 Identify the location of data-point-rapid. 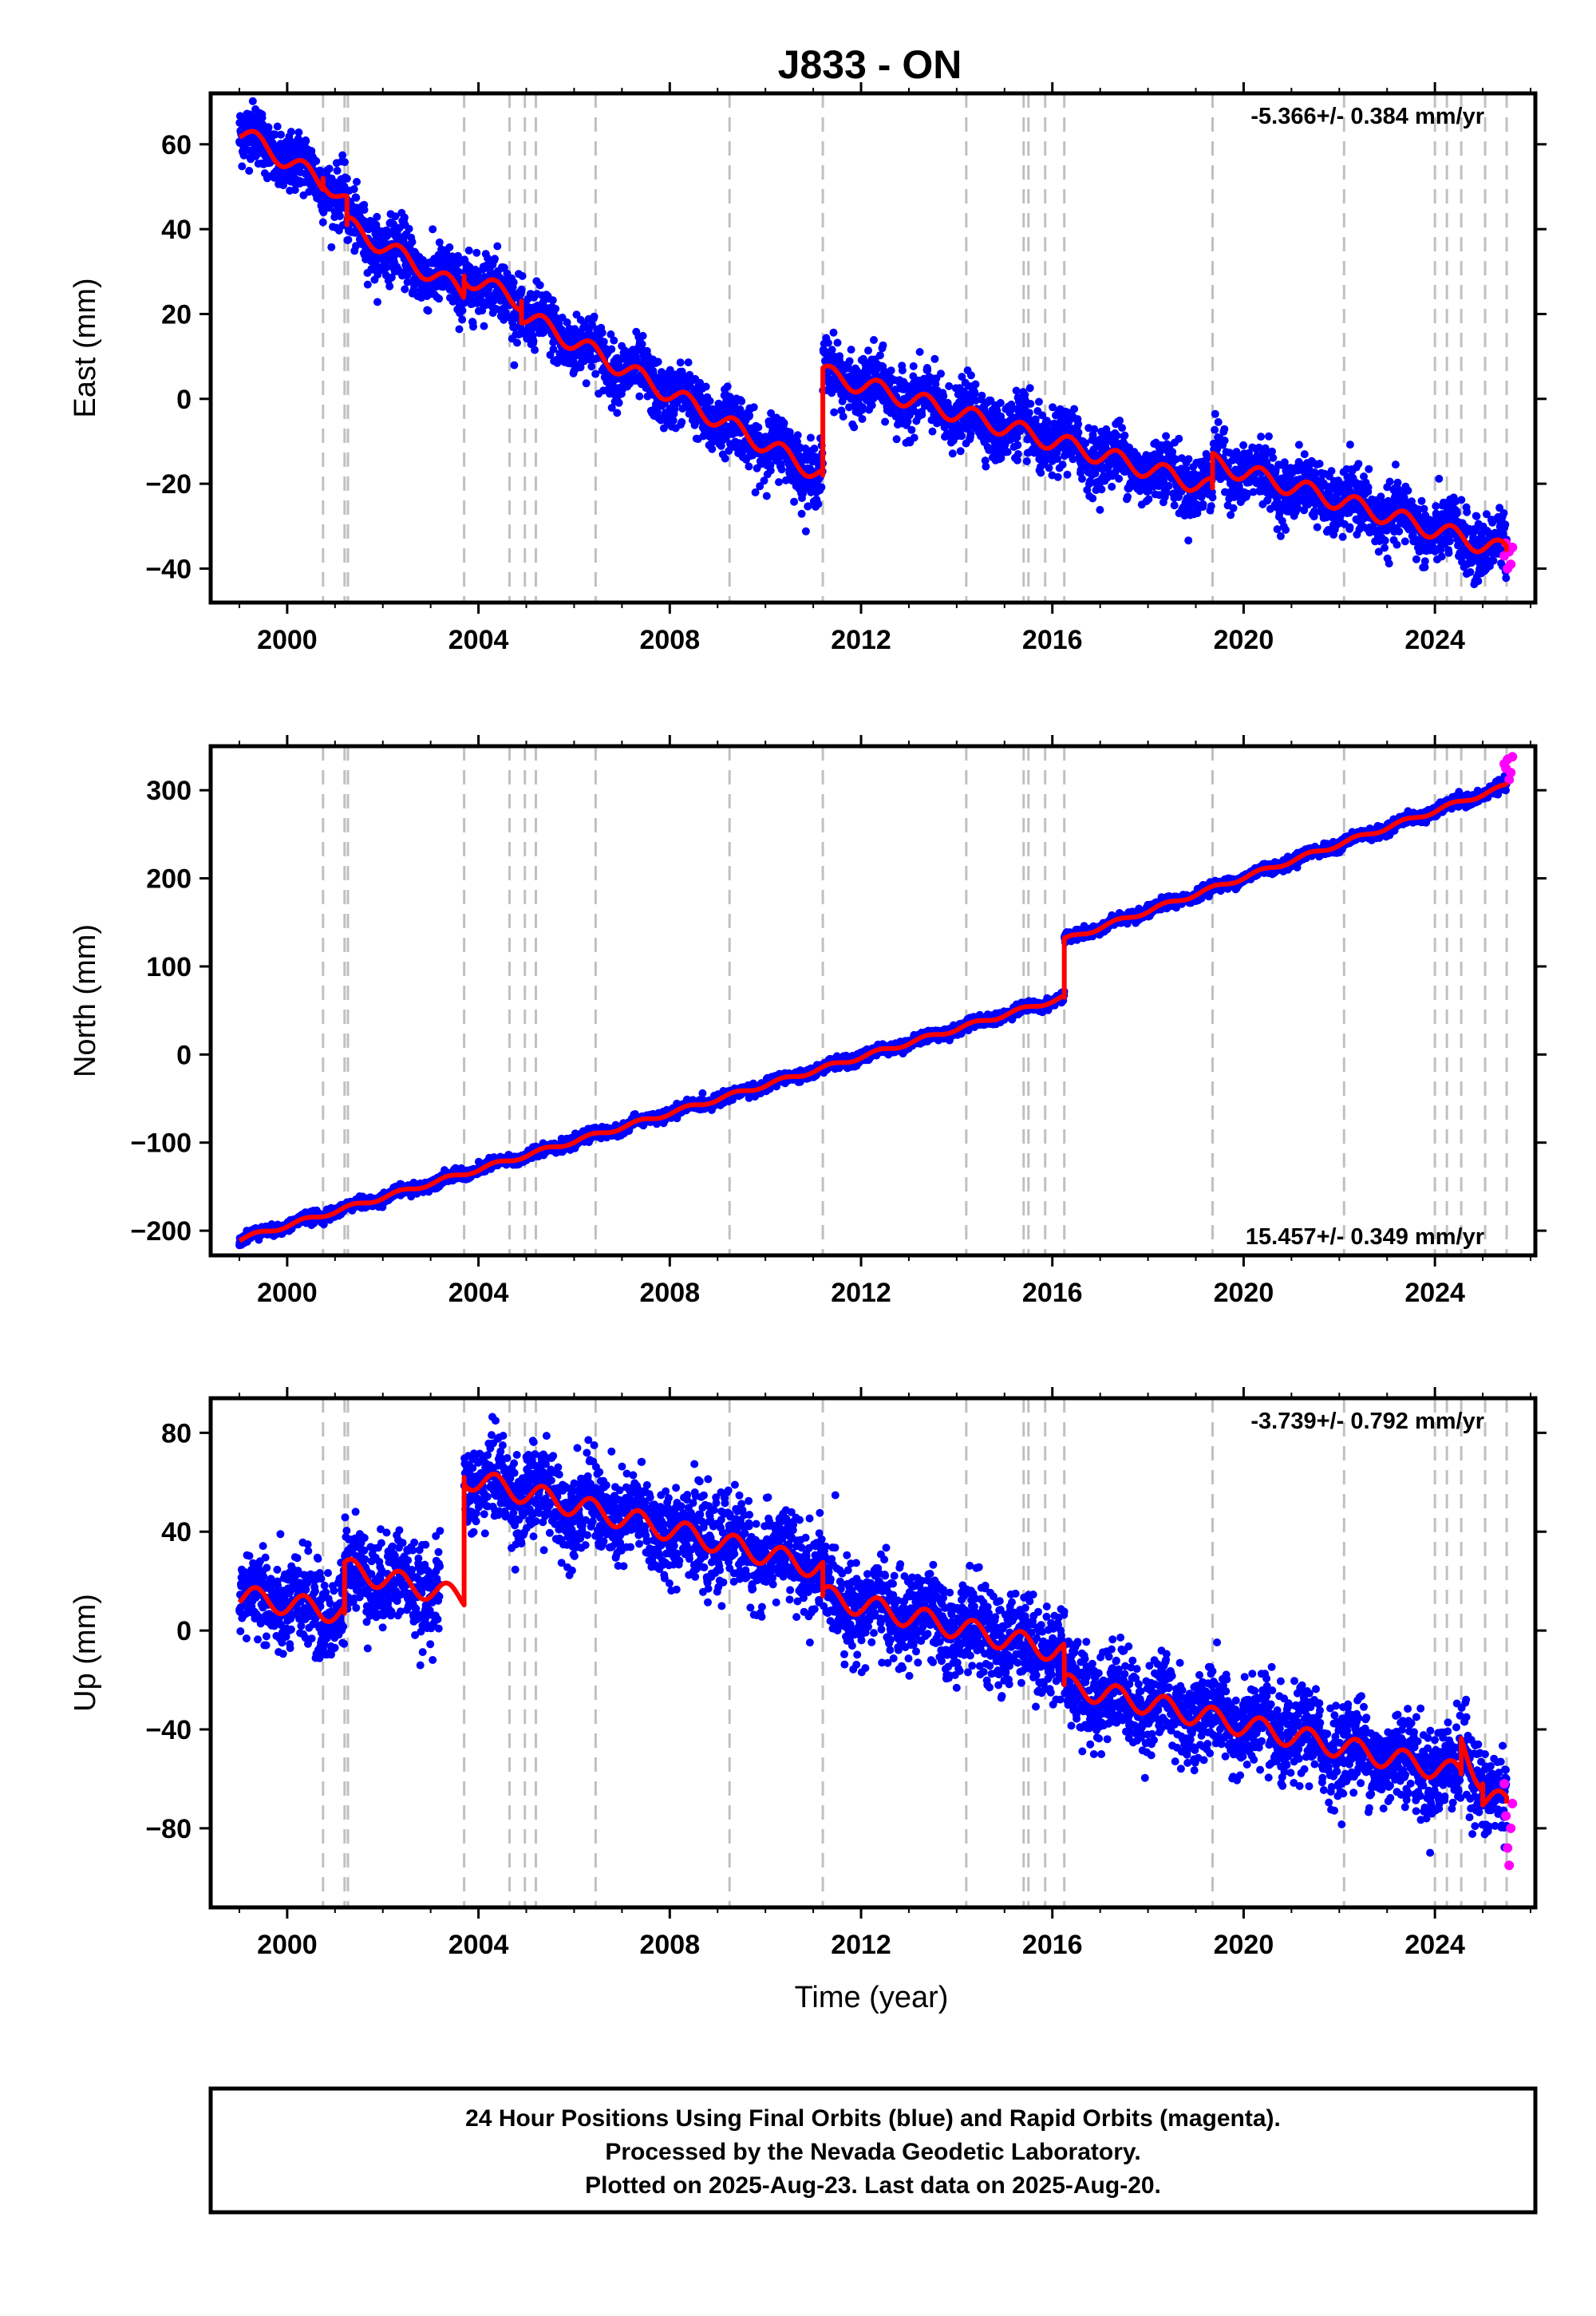
(1511, 564).